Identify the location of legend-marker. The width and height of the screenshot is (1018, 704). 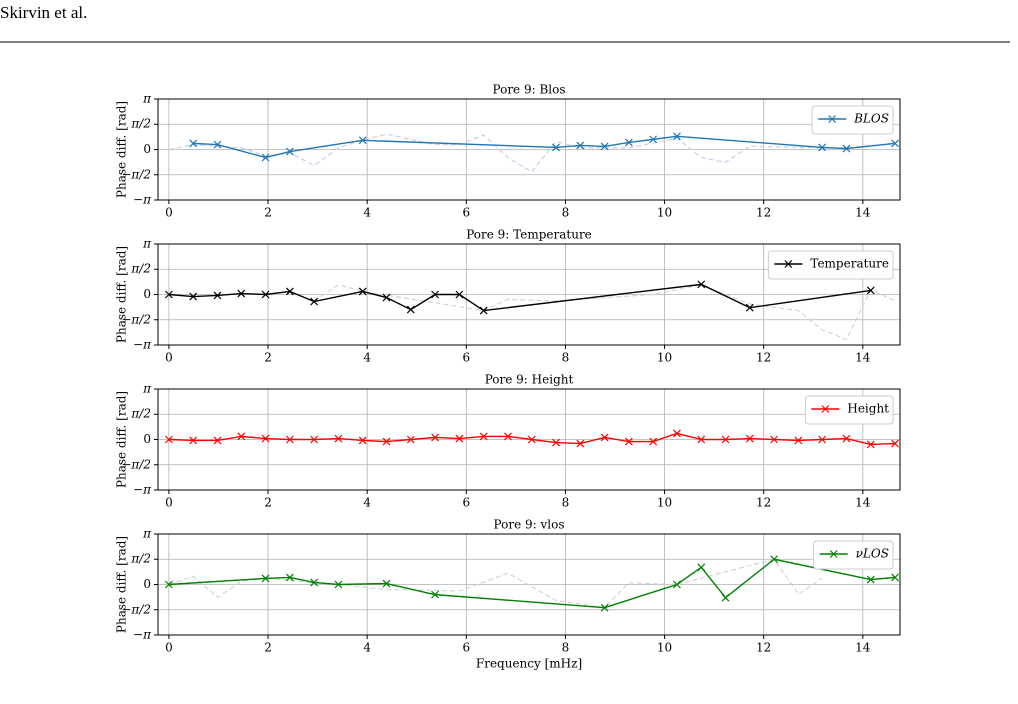
(833, 554).